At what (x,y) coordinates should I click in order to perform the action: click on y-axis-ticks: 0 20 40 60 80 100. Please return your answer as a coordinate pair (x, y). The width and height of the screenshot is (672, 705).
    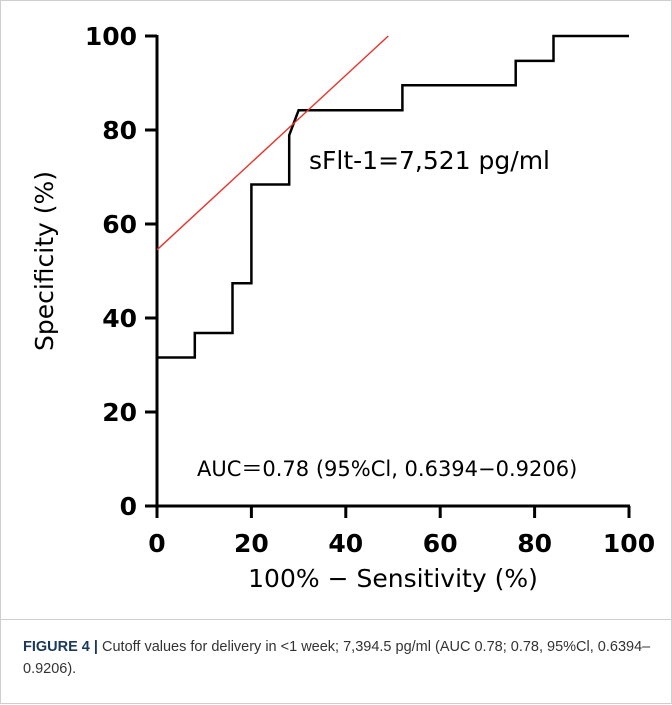
    Looking at the image, I should click on (121, 271).